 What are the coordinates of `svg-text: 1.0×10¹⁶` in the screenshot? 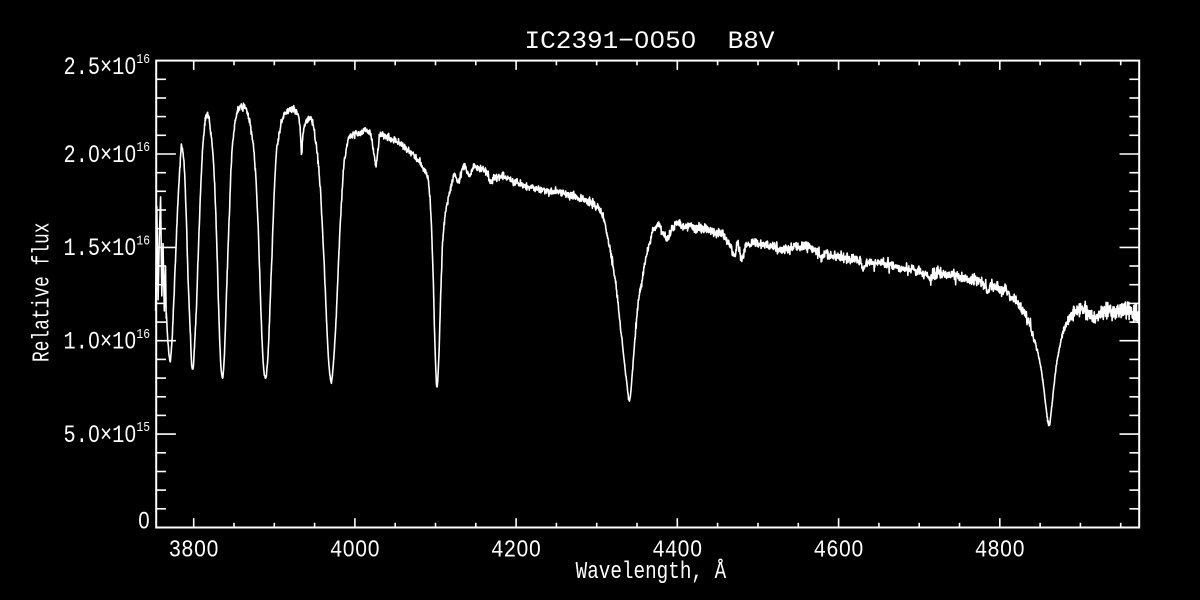 It's located at (107, 341).